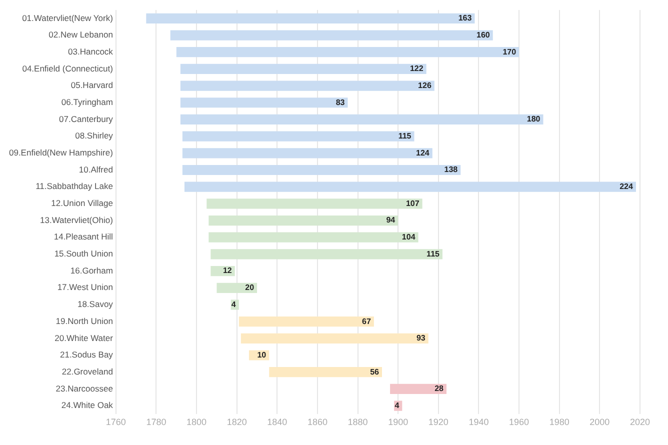 The height and width of the screenshot is (445, 668). I want to click on data-label: 138, so click(451, 169).